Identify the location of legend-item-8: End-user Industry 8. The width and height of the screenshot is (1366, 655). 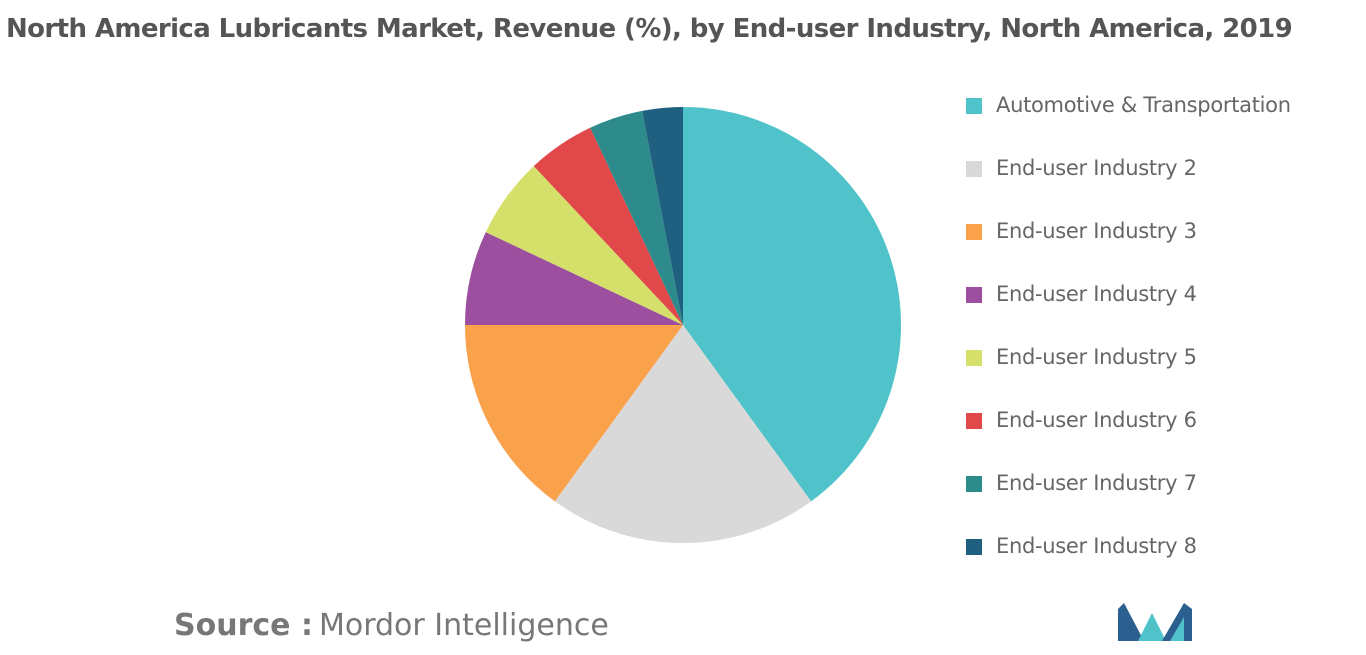
(1156, 562).